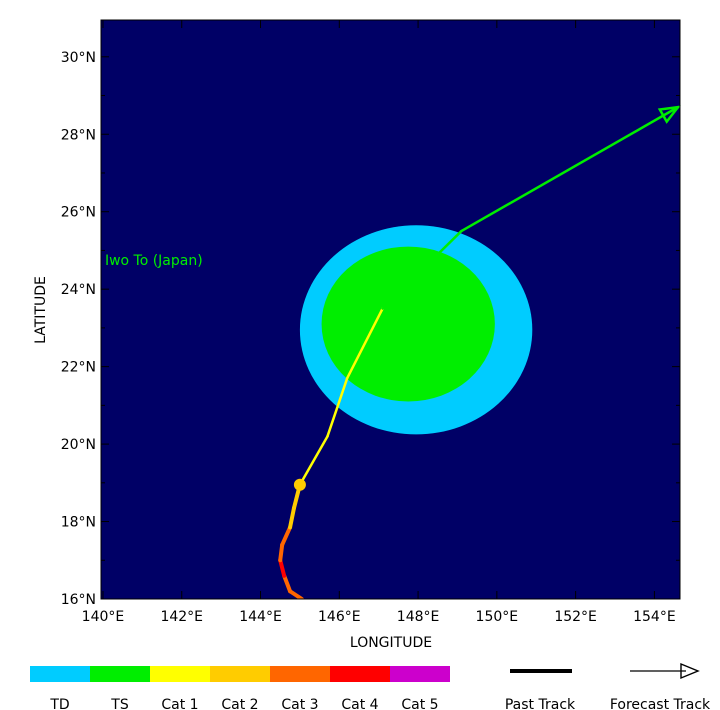 The height and width of the screenshot is (710, 720). What do you see at coordinates (120, 674) in the screenshot?
I see `legend-swatch-ts` at bounding box center [120, 674].